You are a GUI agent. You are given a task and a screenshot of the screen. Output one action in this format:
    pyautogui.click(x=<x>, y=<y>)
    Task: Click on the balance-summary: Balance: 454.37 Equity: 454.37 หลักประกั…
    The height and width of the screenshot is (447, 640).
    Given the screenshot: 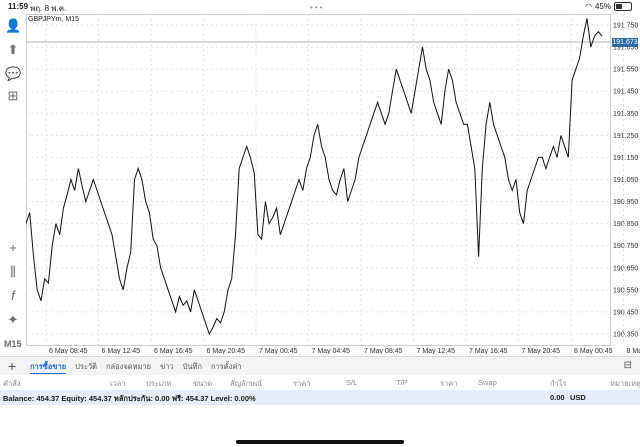 What is the action you would take?
    pyautogui.click(x=129, y=398)
    